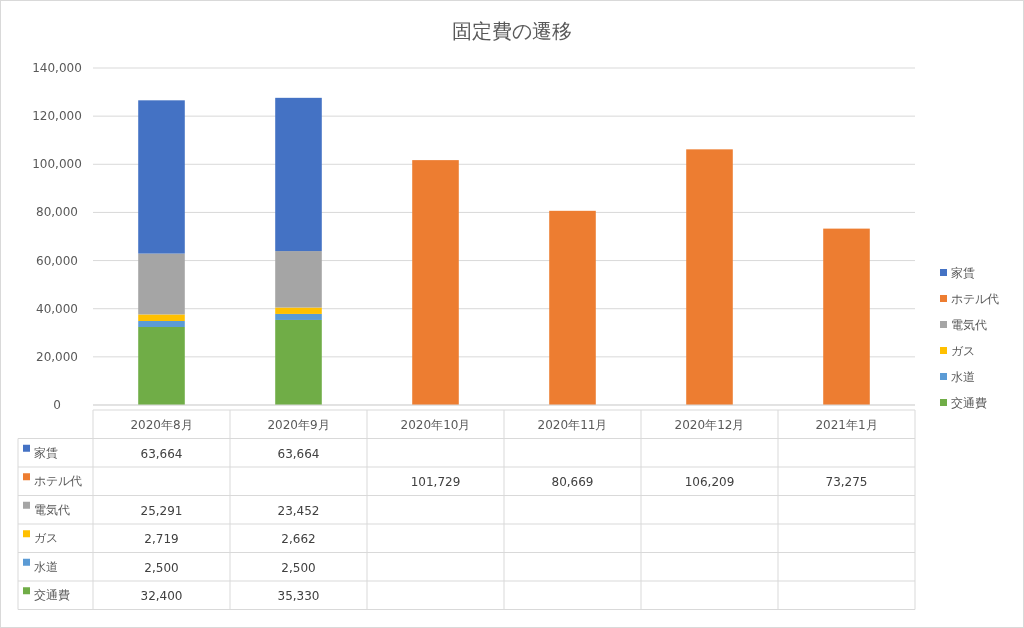 This screenshot has height=628, width=1024. What do you see at coordinates (963, 273) in the screenshot?
I see `text: 家賃` at bounding box center [963, 273].